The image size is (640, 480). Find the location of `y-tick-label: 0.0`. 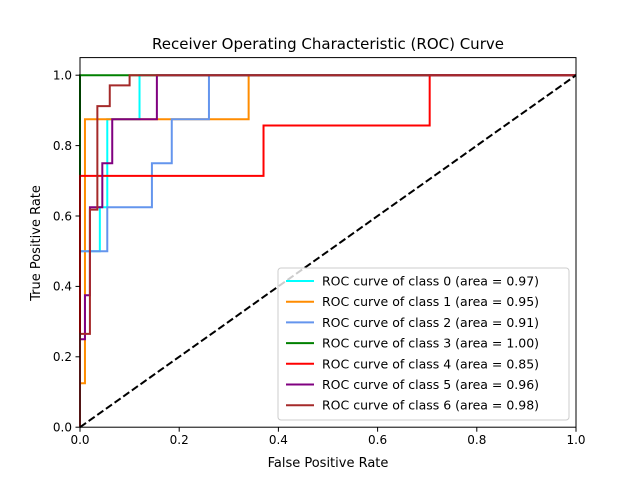

y-tick-label: 0.0 is located at coordinates (62, 428).